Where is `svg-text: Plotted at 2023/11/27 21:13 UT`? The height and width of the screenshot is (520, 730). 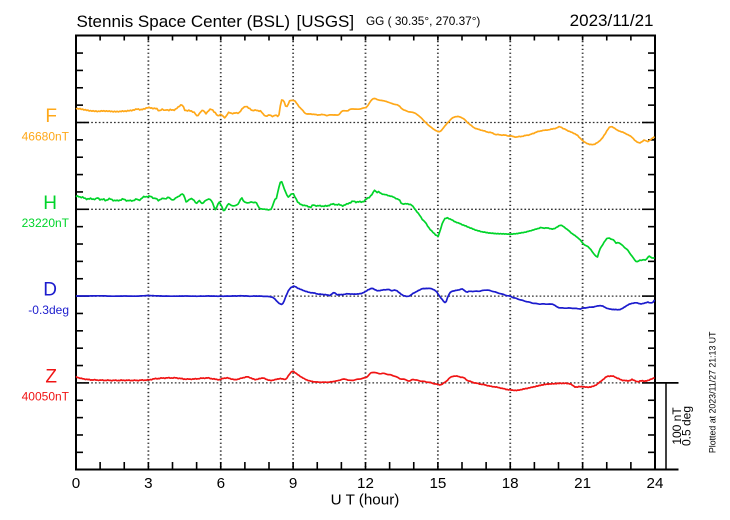
svg-text: Plotted at 2023/11/27 21:13 UT is located at coordinates (713, 392).